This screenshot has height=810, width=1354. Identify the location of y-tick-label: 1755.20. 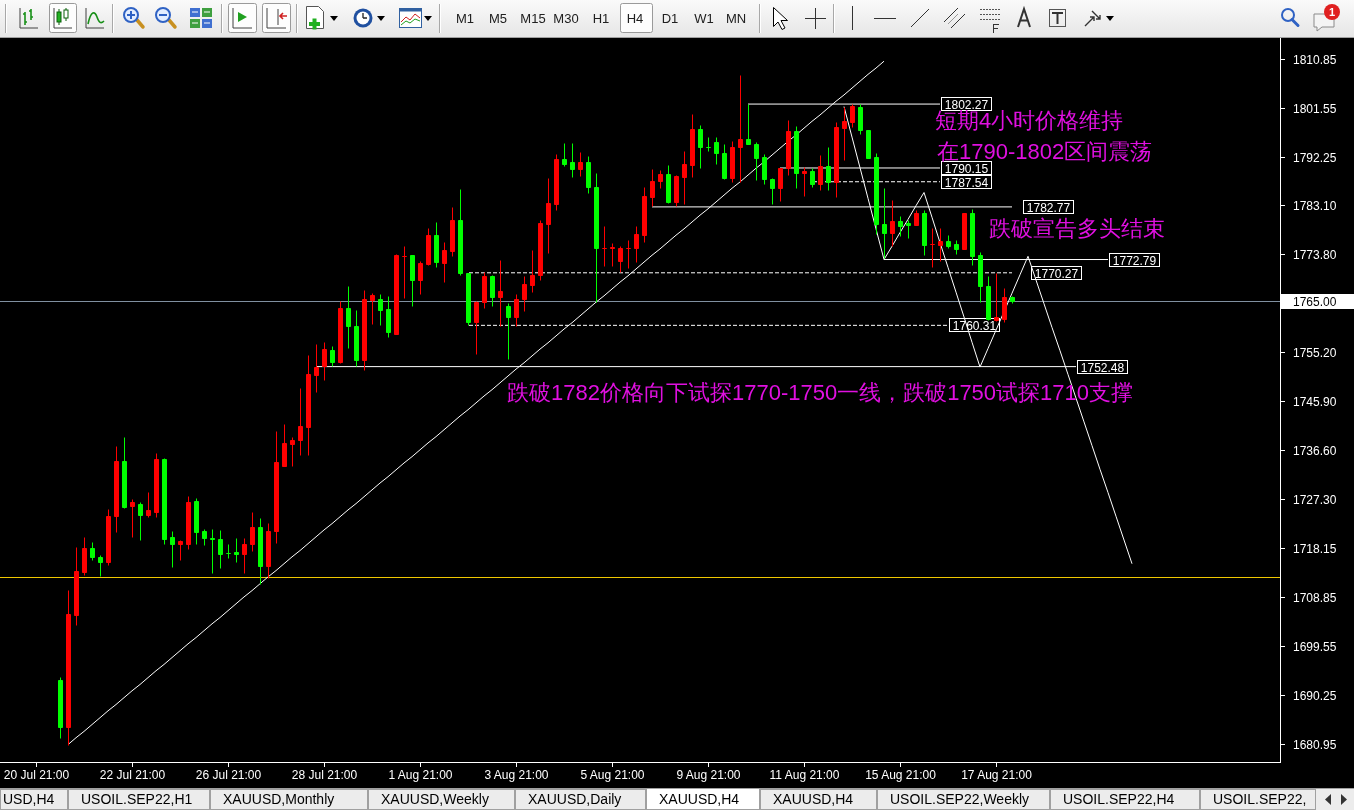
(1315, 352).